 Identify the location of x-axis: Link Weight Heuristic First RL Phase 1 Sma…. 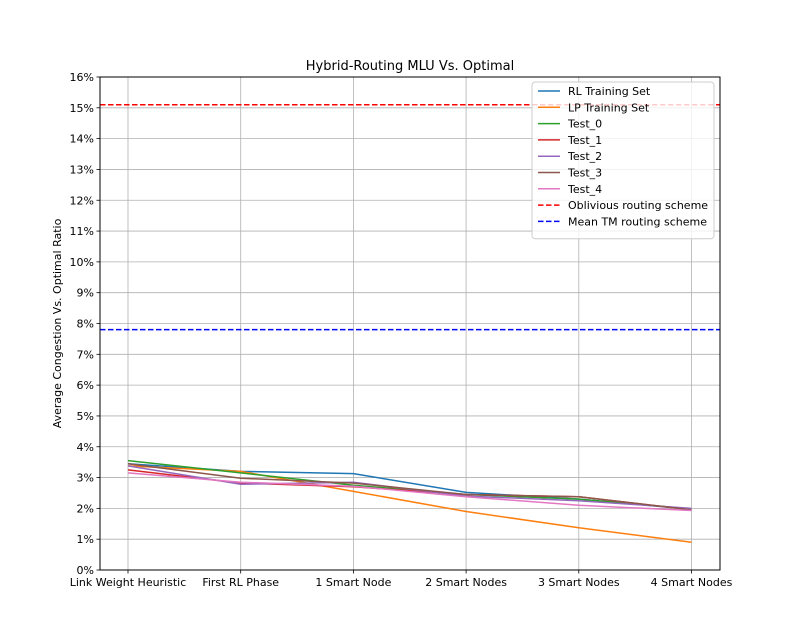
(401, 579).